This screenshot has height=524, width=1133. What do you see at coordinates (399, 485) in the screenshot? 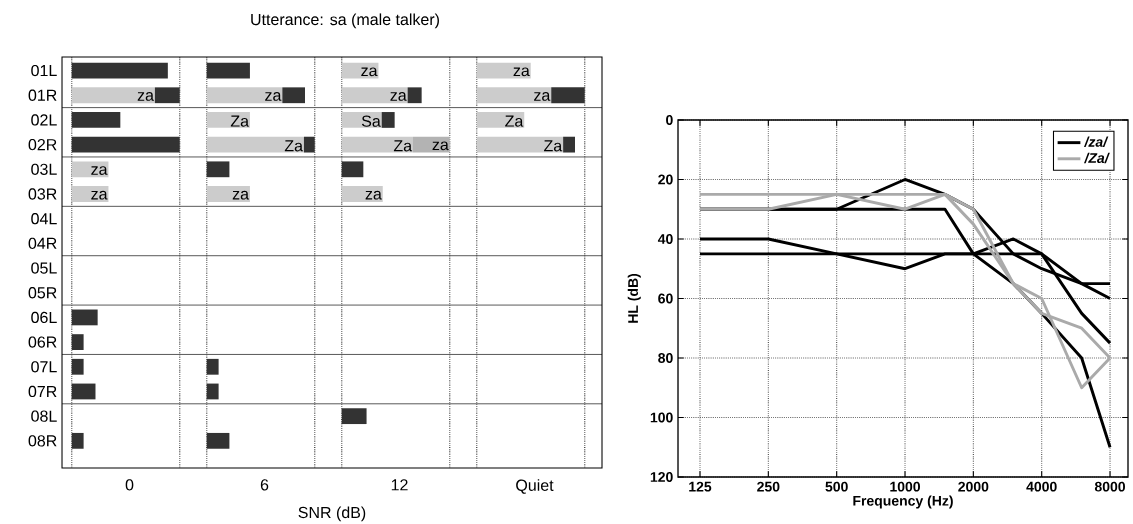
I see `x-axis-title: 12` at bounding box center [399, 485].